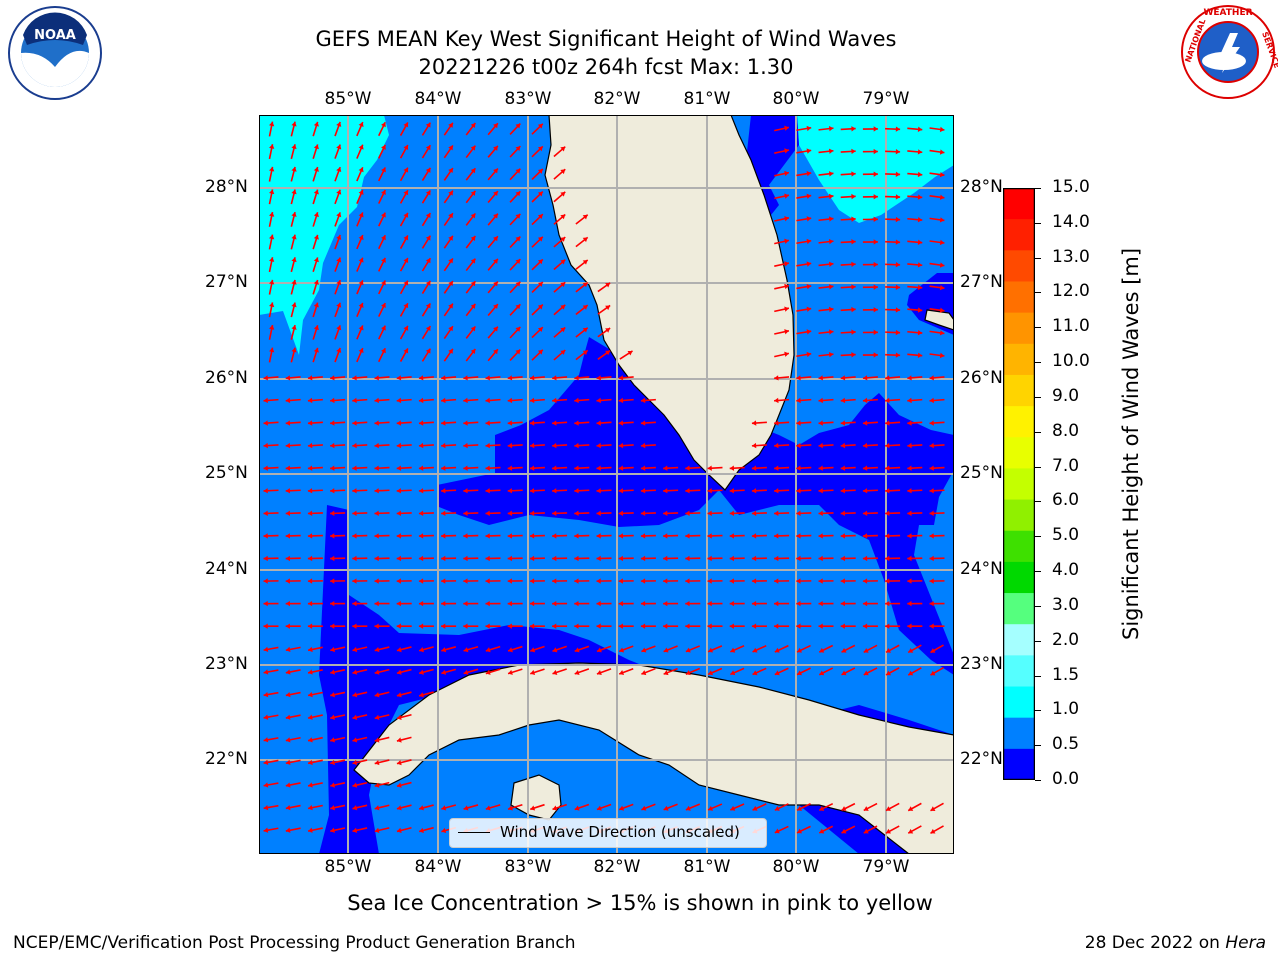 The image size is (1280, 960). Describe the element at coordinates (528, 99) in the screenshot. I see `lon-label-top: 83°W` at that location.